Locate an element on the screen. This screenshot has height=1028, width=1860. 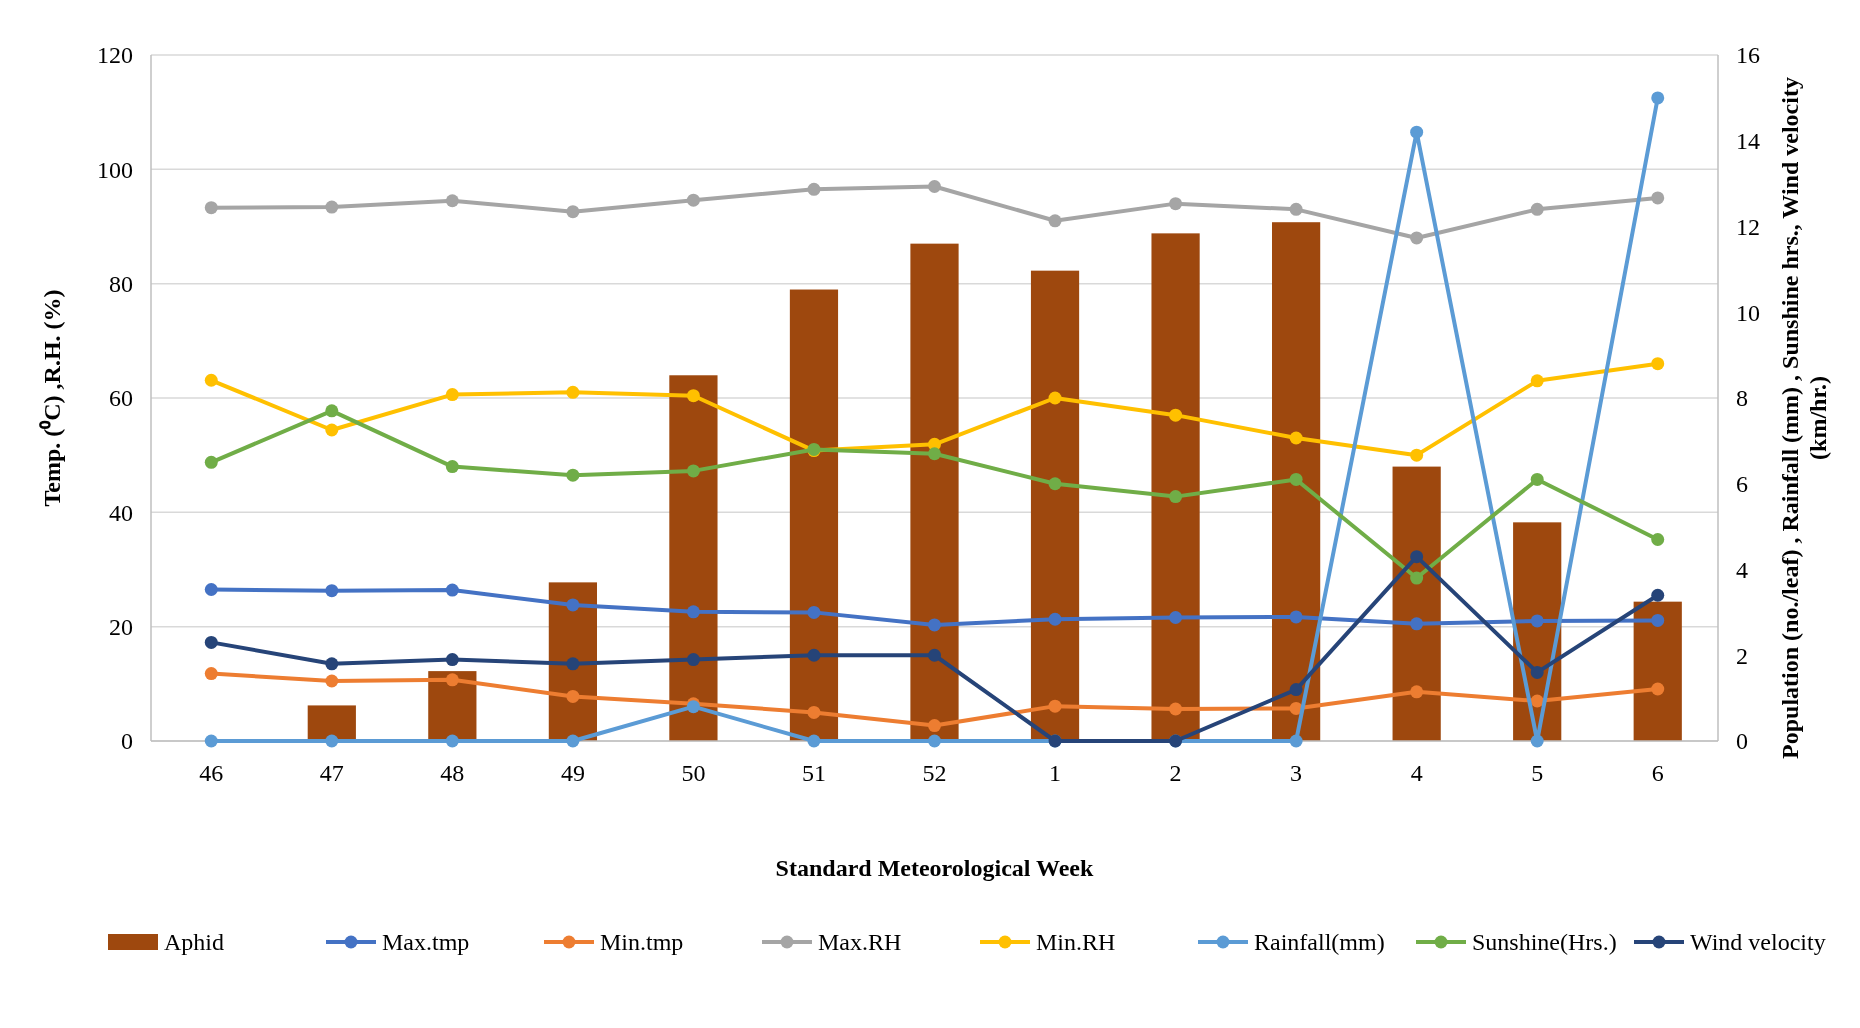
legend-label: Aphid is located at coordinates (194, 942).